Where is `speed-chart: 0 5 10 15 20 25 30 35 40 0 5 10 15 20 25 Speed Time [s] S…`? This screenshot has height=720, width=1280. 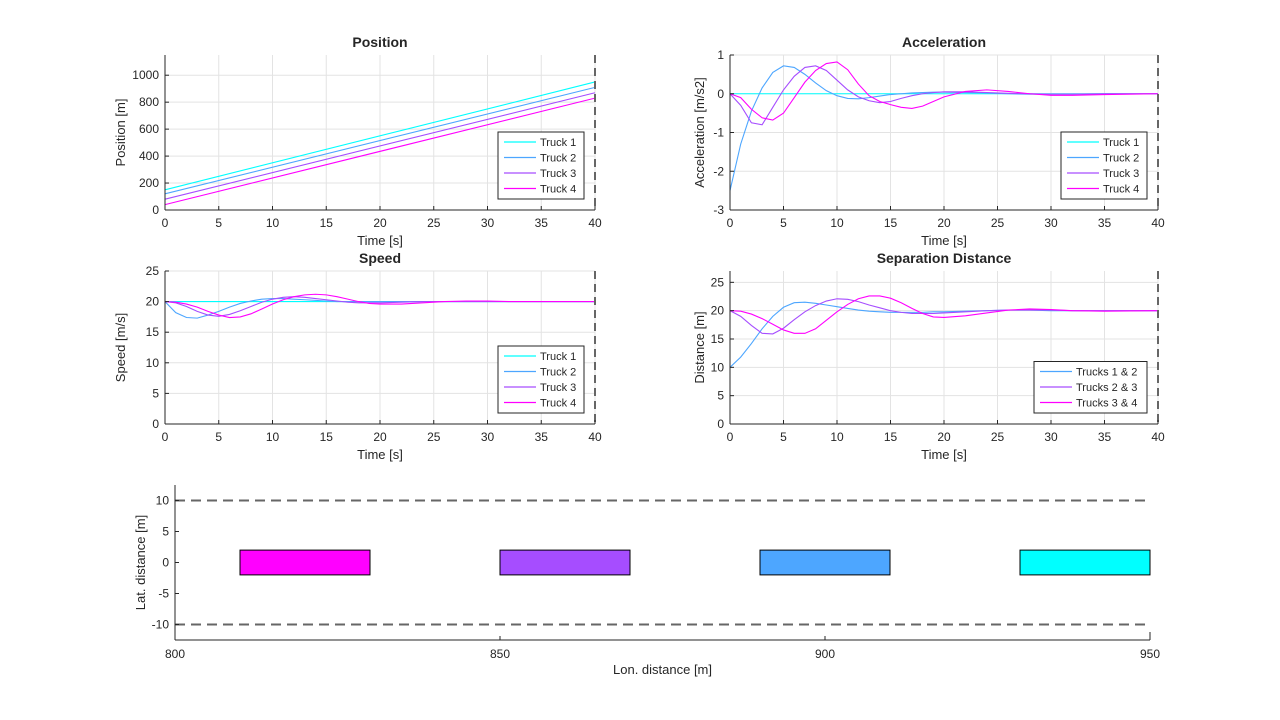
speed-chart: 0 5 10 15 20 25 30 35 40 0 5 10 15 20 25 Speed Time [s] S… is located at coordinates (357, 356).